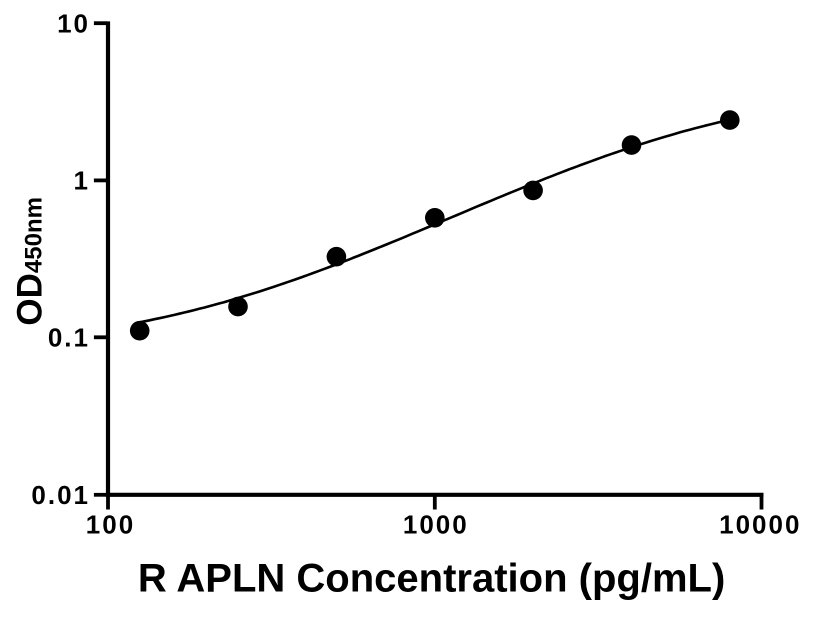 This screenshot has height=617, width=816. What do you see at coordinates (431, 579) in the screenshot?
I see `svg-text: R APLN Concentration (pg/mL)` at bounding box center [431, 579].